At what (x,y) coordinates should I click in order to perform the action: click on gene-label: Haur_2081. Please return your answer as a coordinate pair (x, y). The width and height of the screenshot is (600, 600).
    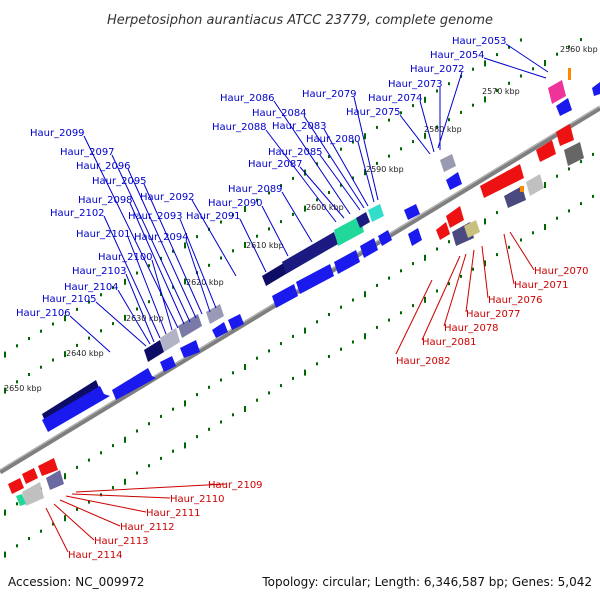
    Looking at the image, I should click on (449, 342).